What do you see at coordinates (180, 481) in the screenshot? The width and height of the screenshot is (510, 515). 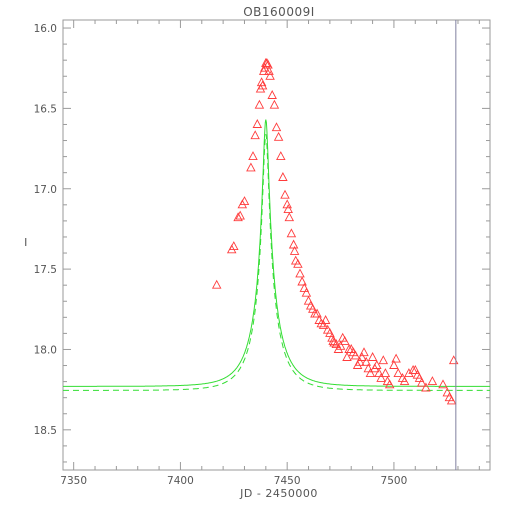 I see `x-tick-label: 7400` at bounding box center [180, 481].